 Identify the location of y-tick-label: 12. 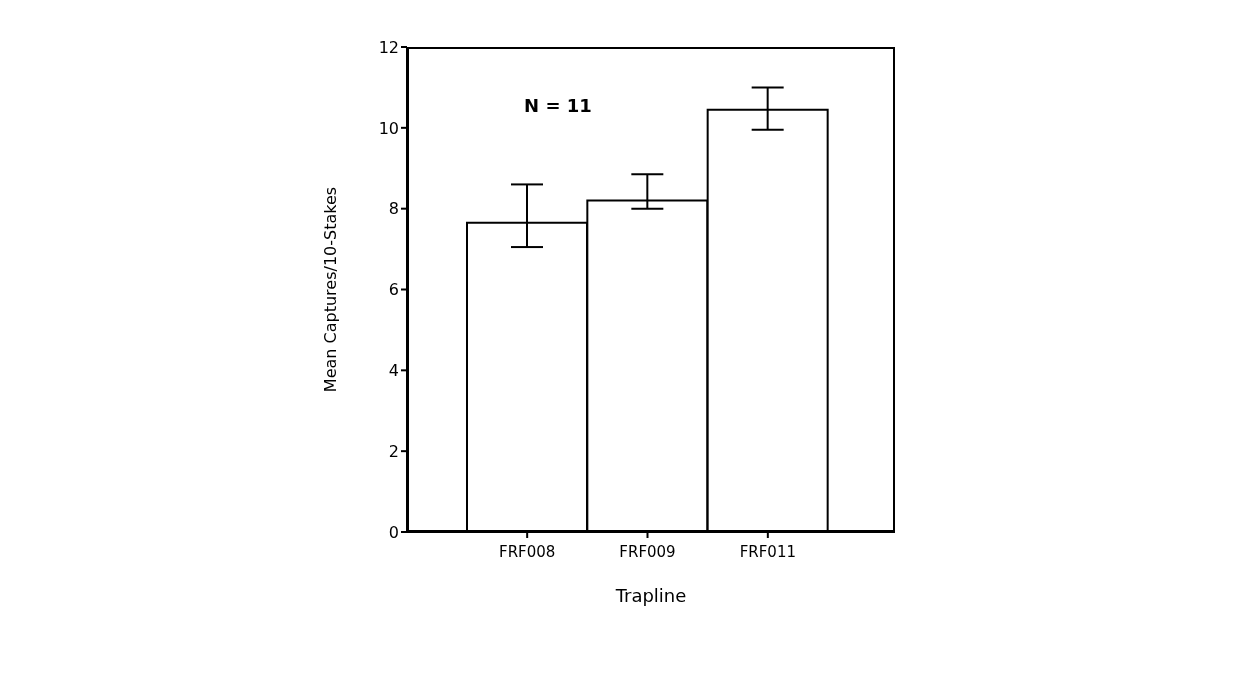
(388, 47).